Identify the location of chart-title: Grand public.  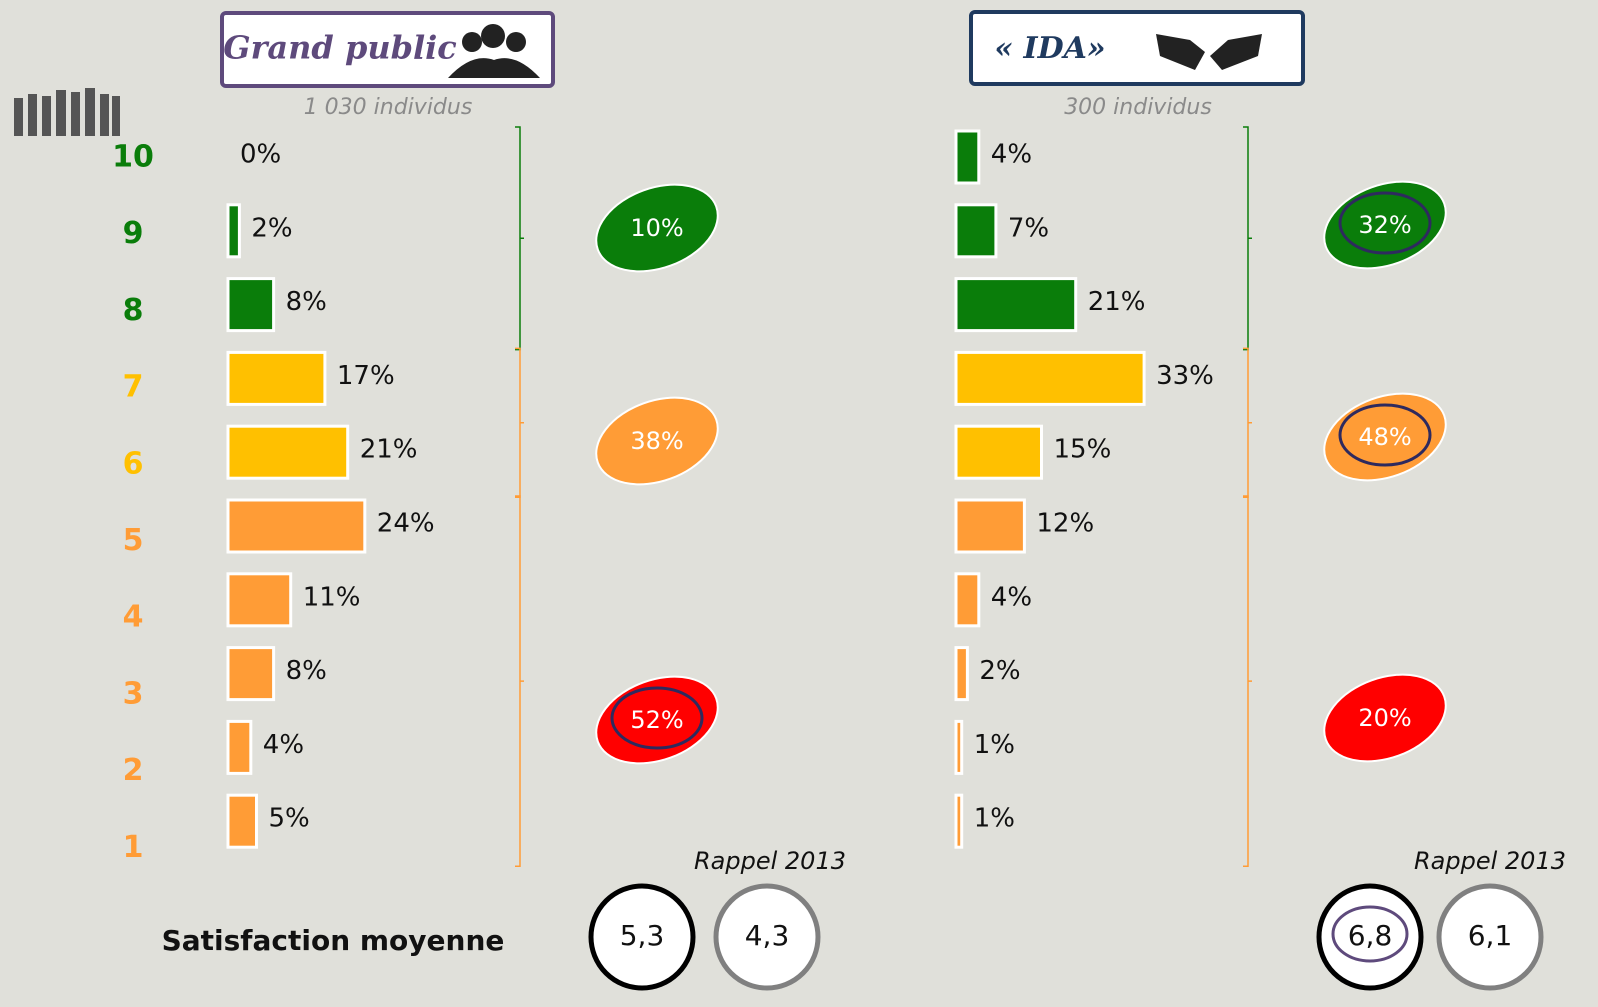
(340, 48).